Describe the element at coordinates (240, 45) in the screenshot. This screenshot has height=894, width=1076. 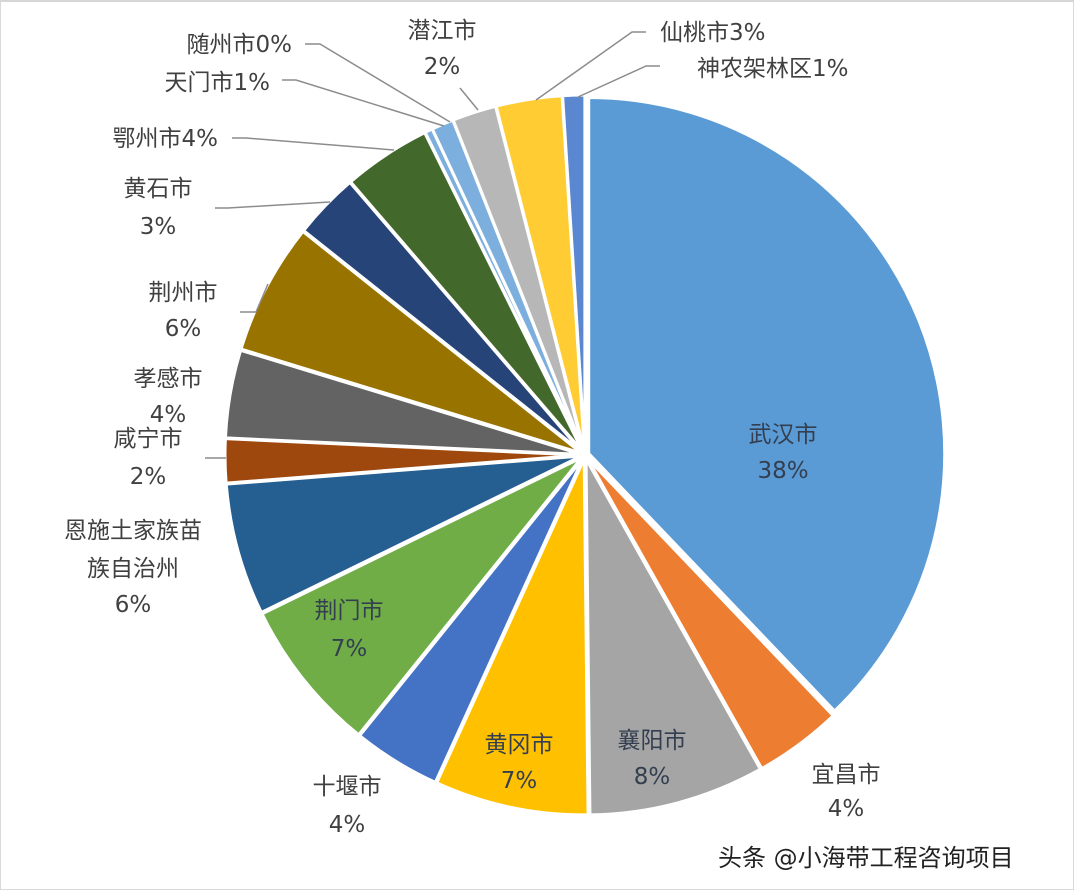
I see `label-suizhou: 随州市0%` at that location.